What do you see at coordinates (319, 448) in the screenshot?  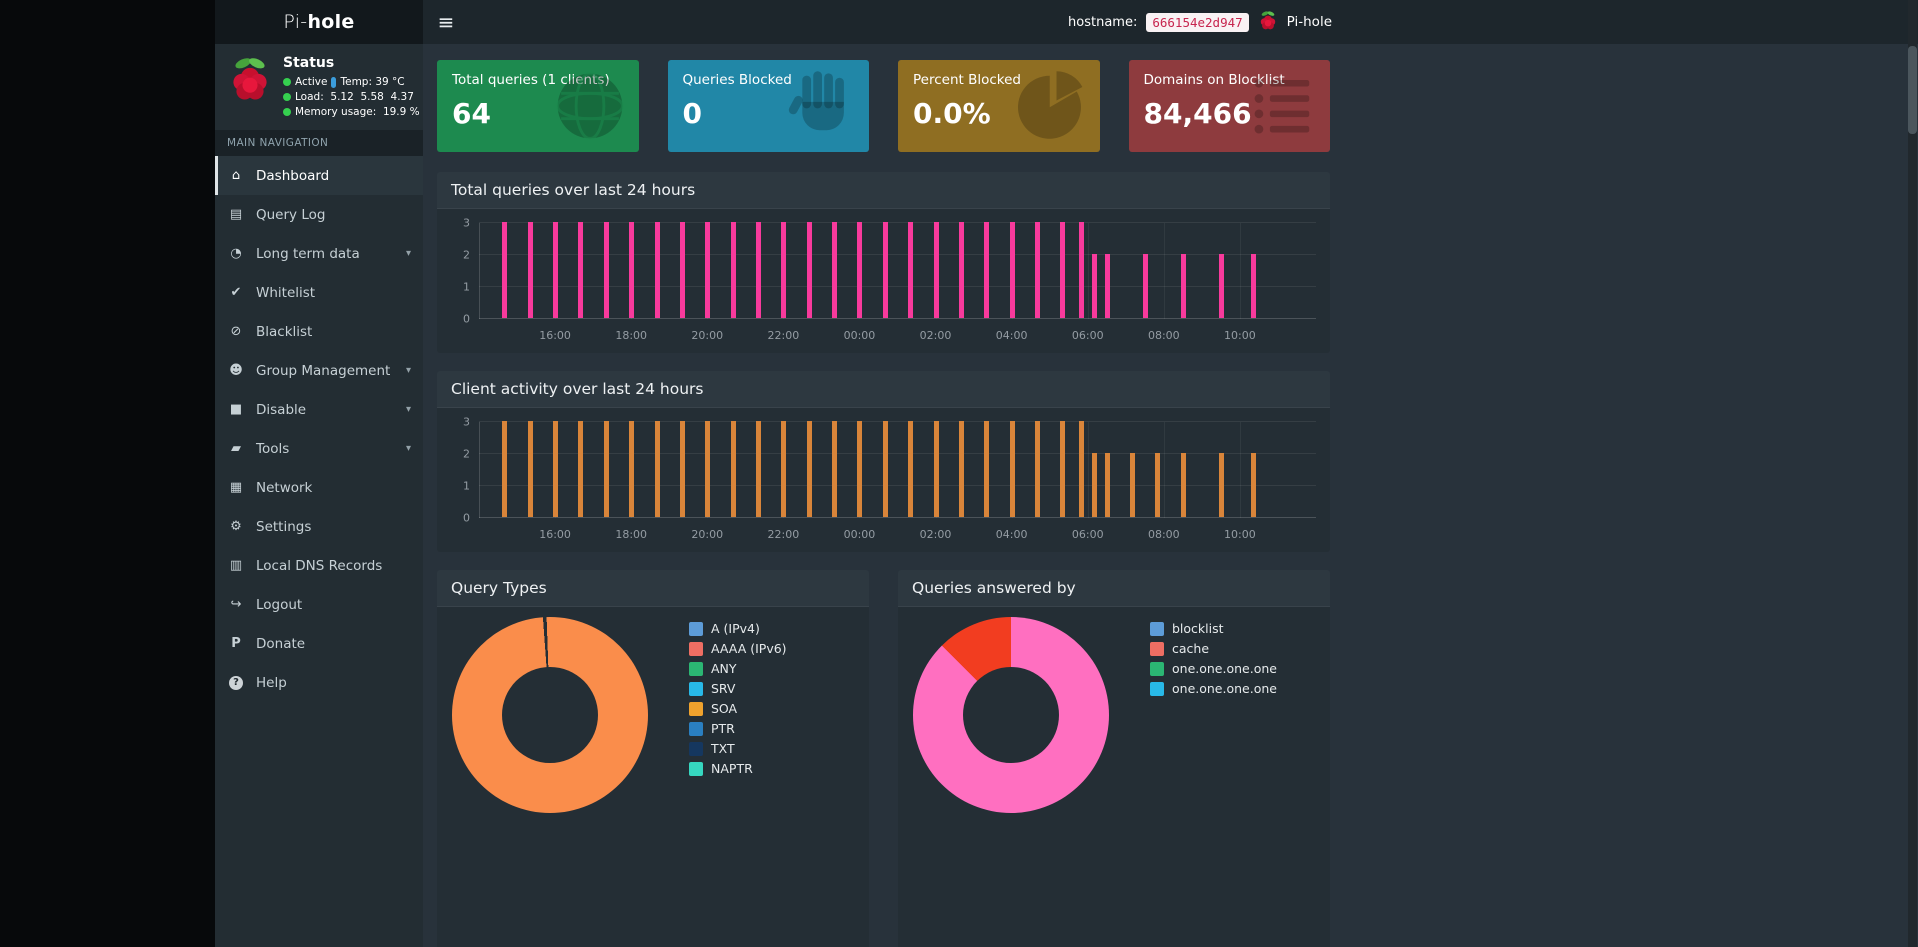 I see `sidebar-item-tools: ▰ Tools ▾` at bounding box center [319, 448].